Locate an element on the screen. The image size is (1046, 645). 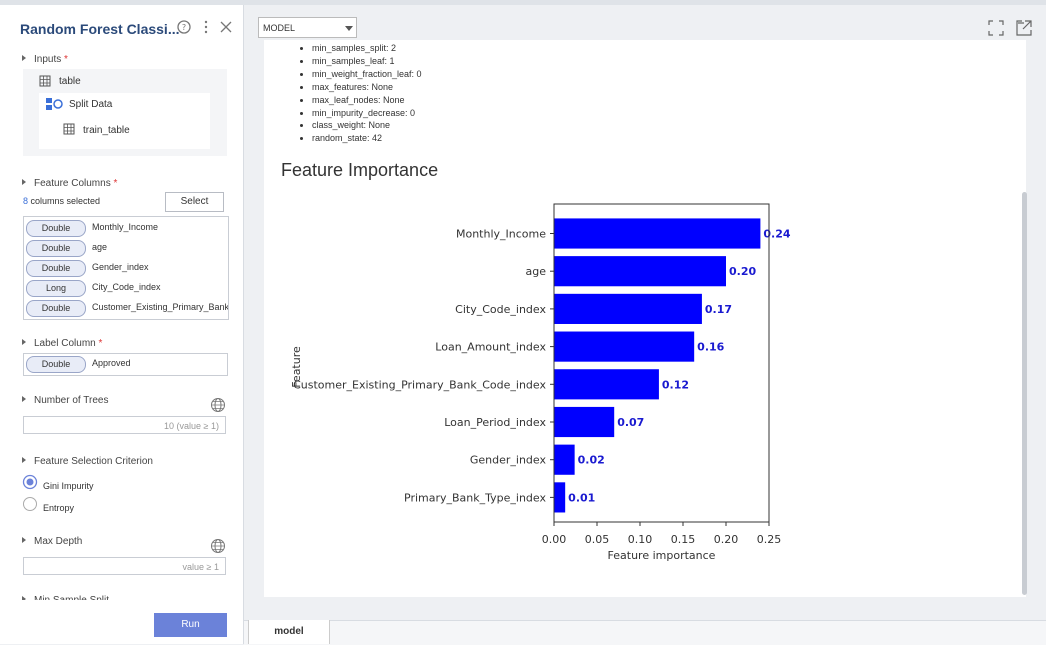
section-label: Label Column * is located at coordinates (62, 343).